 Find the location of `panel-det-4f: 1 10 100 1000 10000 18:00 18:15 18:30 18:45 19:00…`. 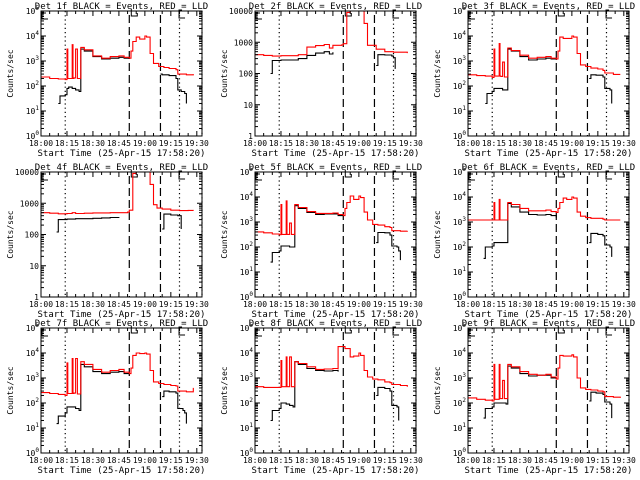

panel-det-4f: 1 10 100 1000 10000 18:00 18:15 18:30 18:45 19:00… is located at coordinates (107, 241).